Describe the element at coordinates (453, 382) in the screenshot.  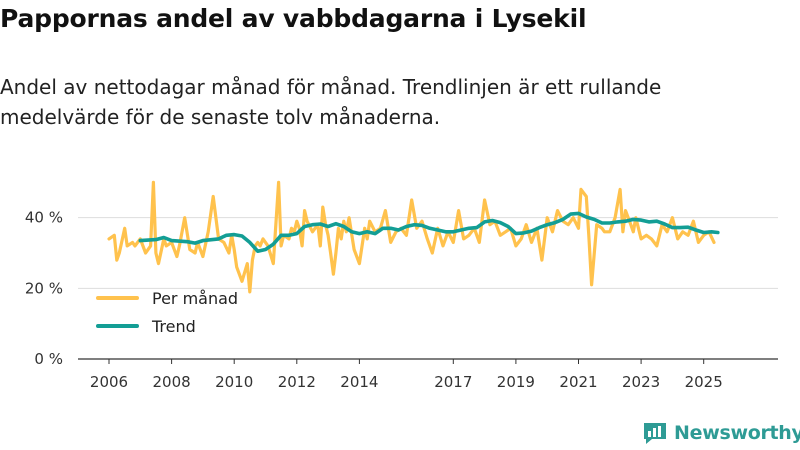
I see `x-tick-label: 2017` at that location.